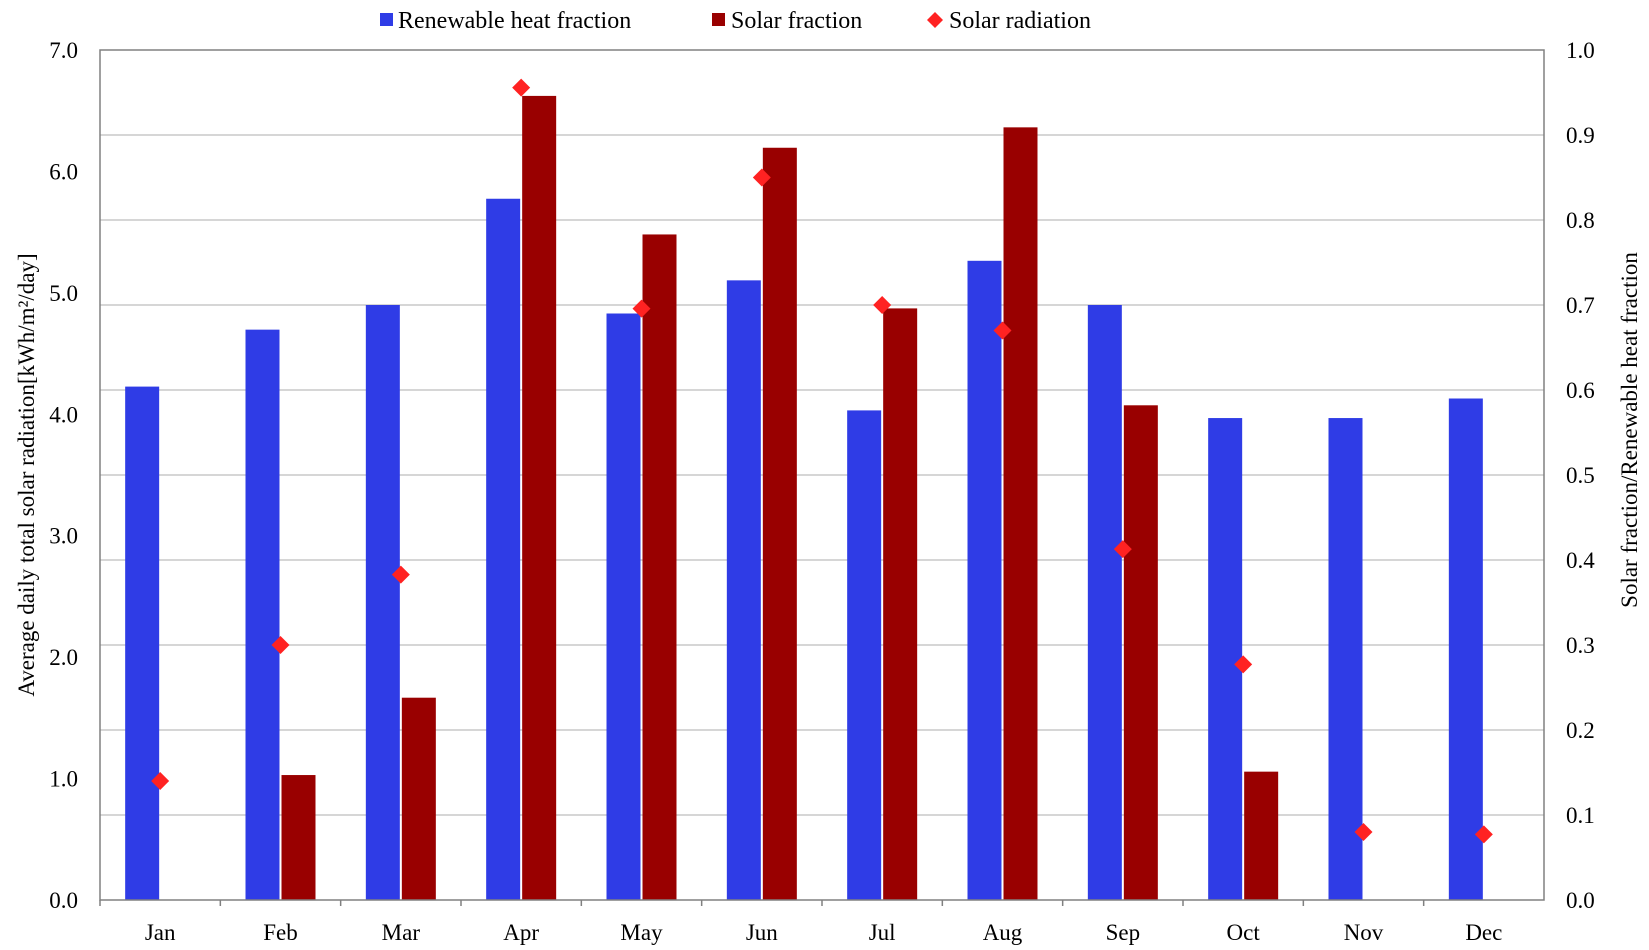 The image size is (1649, 950). I want to click on x-tick-label: Dec, so click(1483, 932).